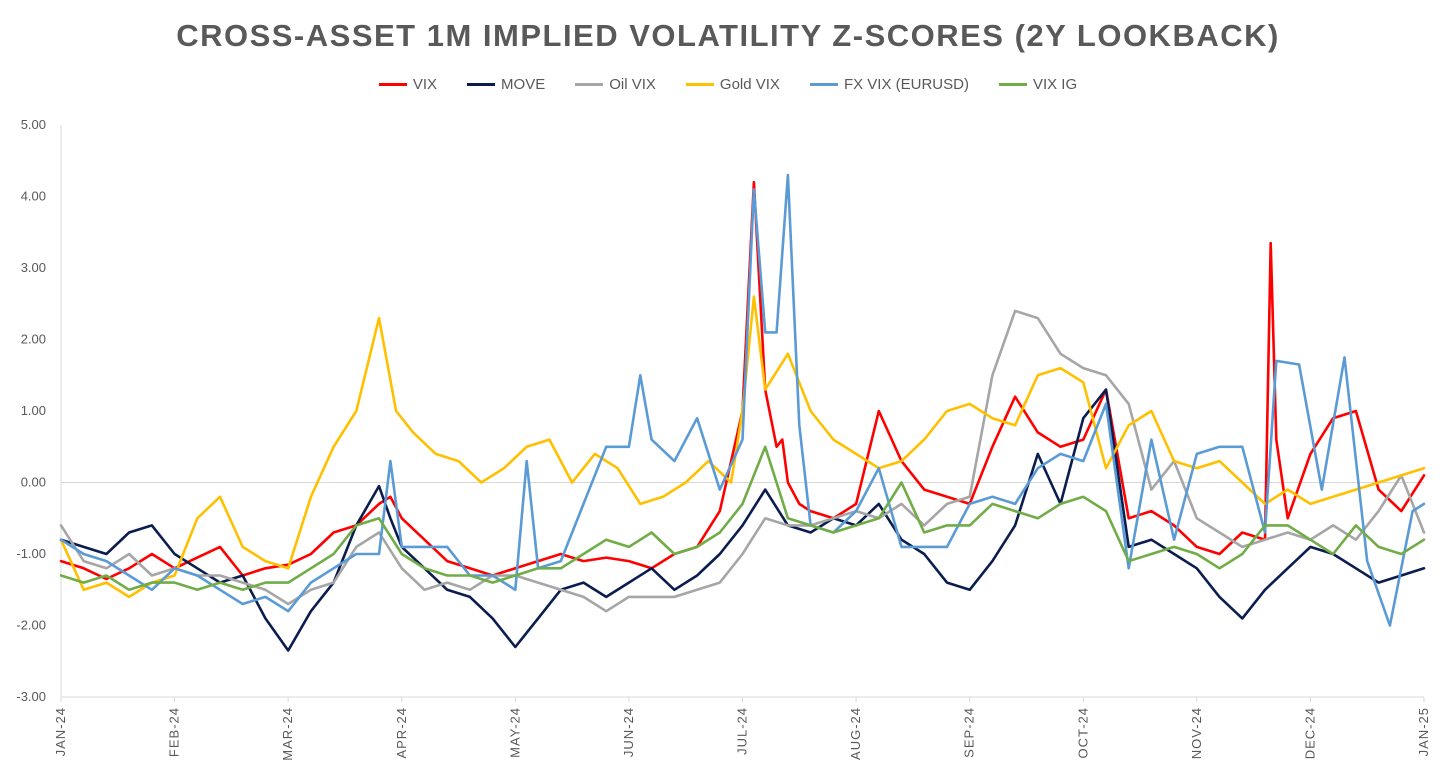 The image size is (1456, 772). What do you see at coordinates (31, 553) in the screenshot?
I see `y-tick-label: -1.00` at bounding box center [31, 553].